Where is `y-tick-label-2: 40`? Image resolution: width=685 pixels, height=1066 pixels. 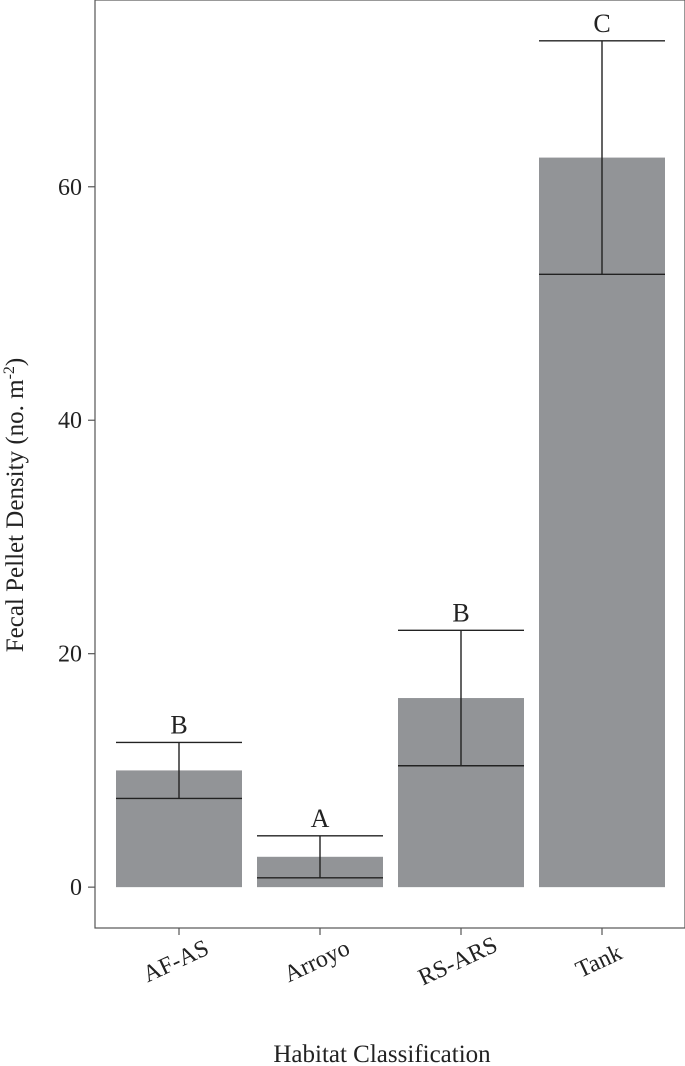
y-tick-label-2: 40 is located at coordinates (70, 421).